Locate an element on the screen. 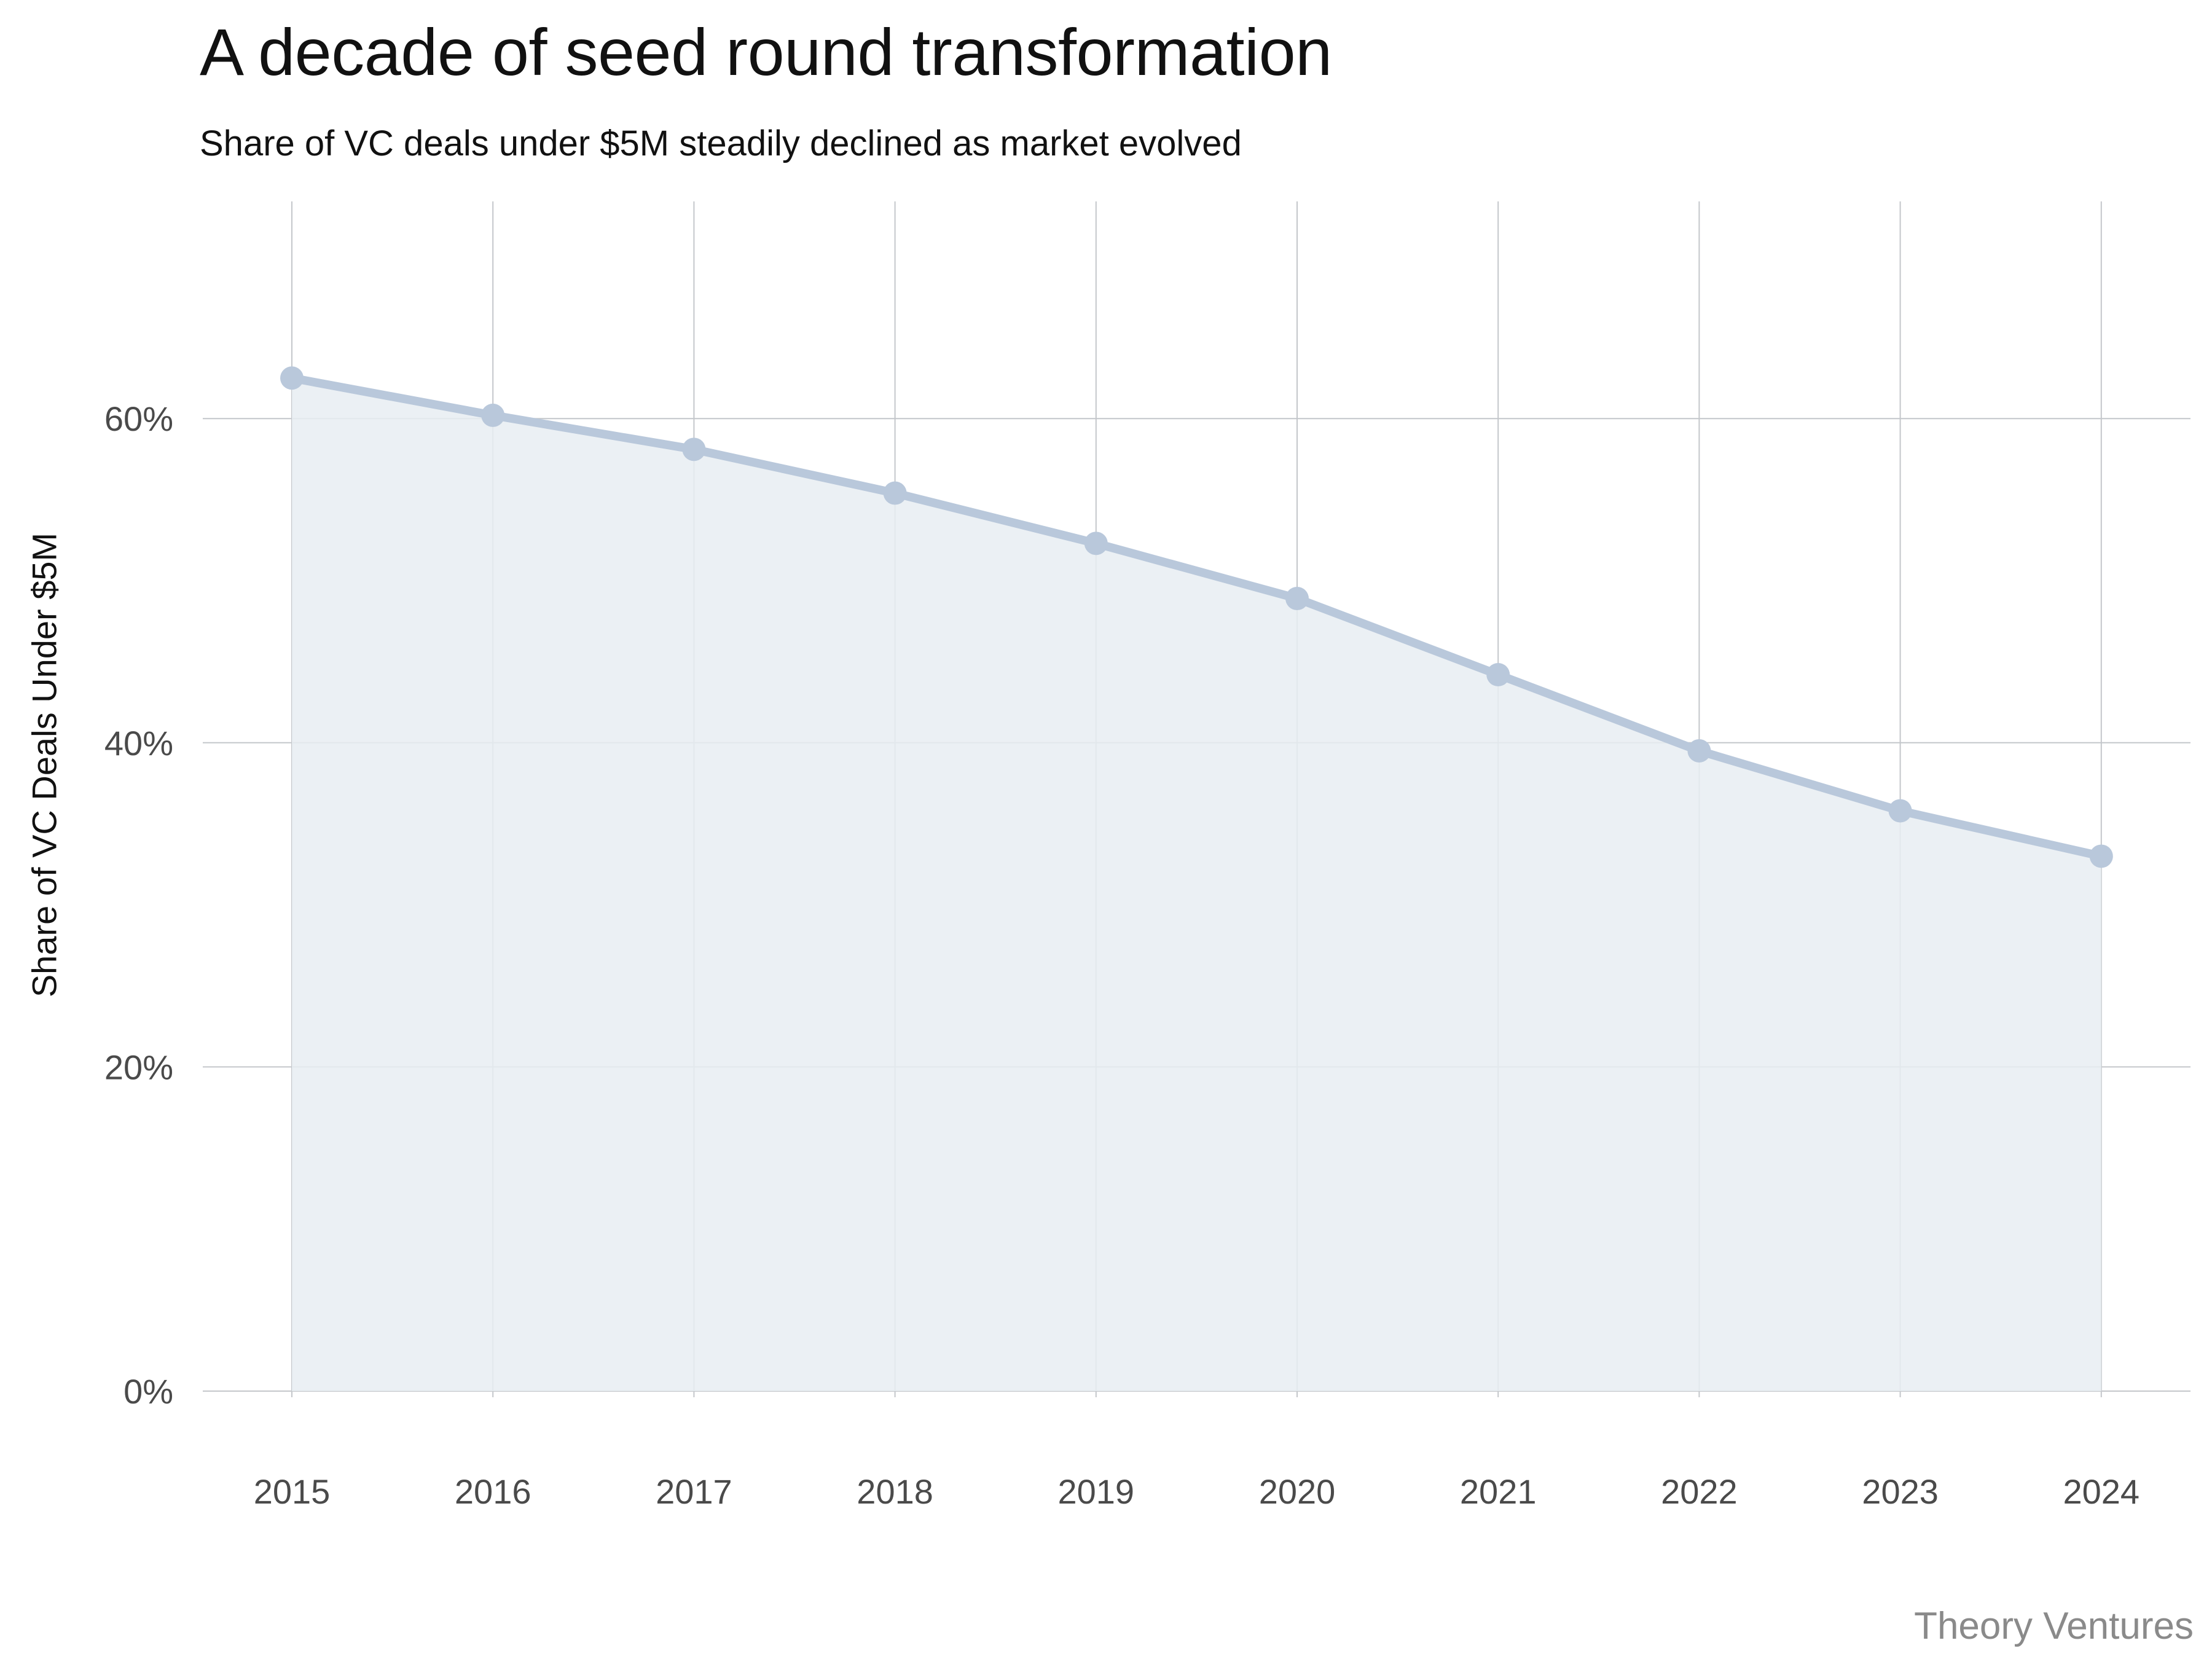 The height and width of the screenshot is (1659, 2212). x-tick-label: 2019 is located at coordinates (1096, 1491).